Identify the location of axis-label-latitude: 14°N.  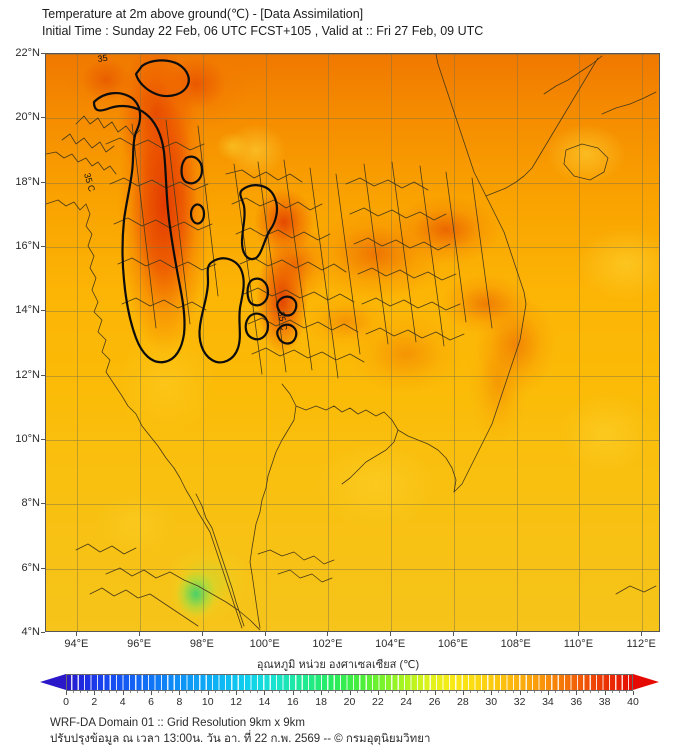
(27, 310).